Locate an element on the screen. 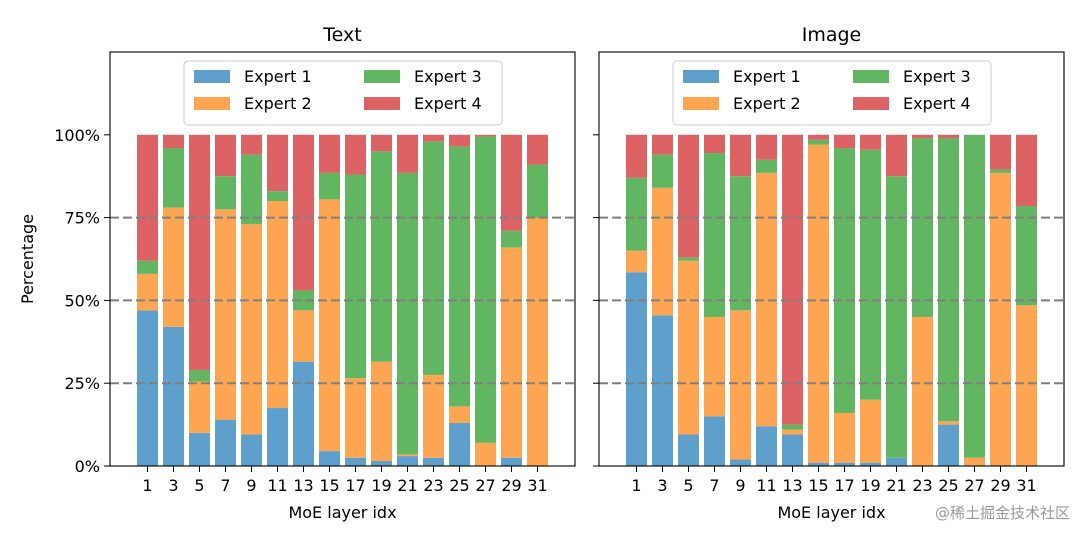 The height and width of the screenshot is (535, 1080). panel-1-ytick-label-75: 75% is located at coordinates (82, 218).